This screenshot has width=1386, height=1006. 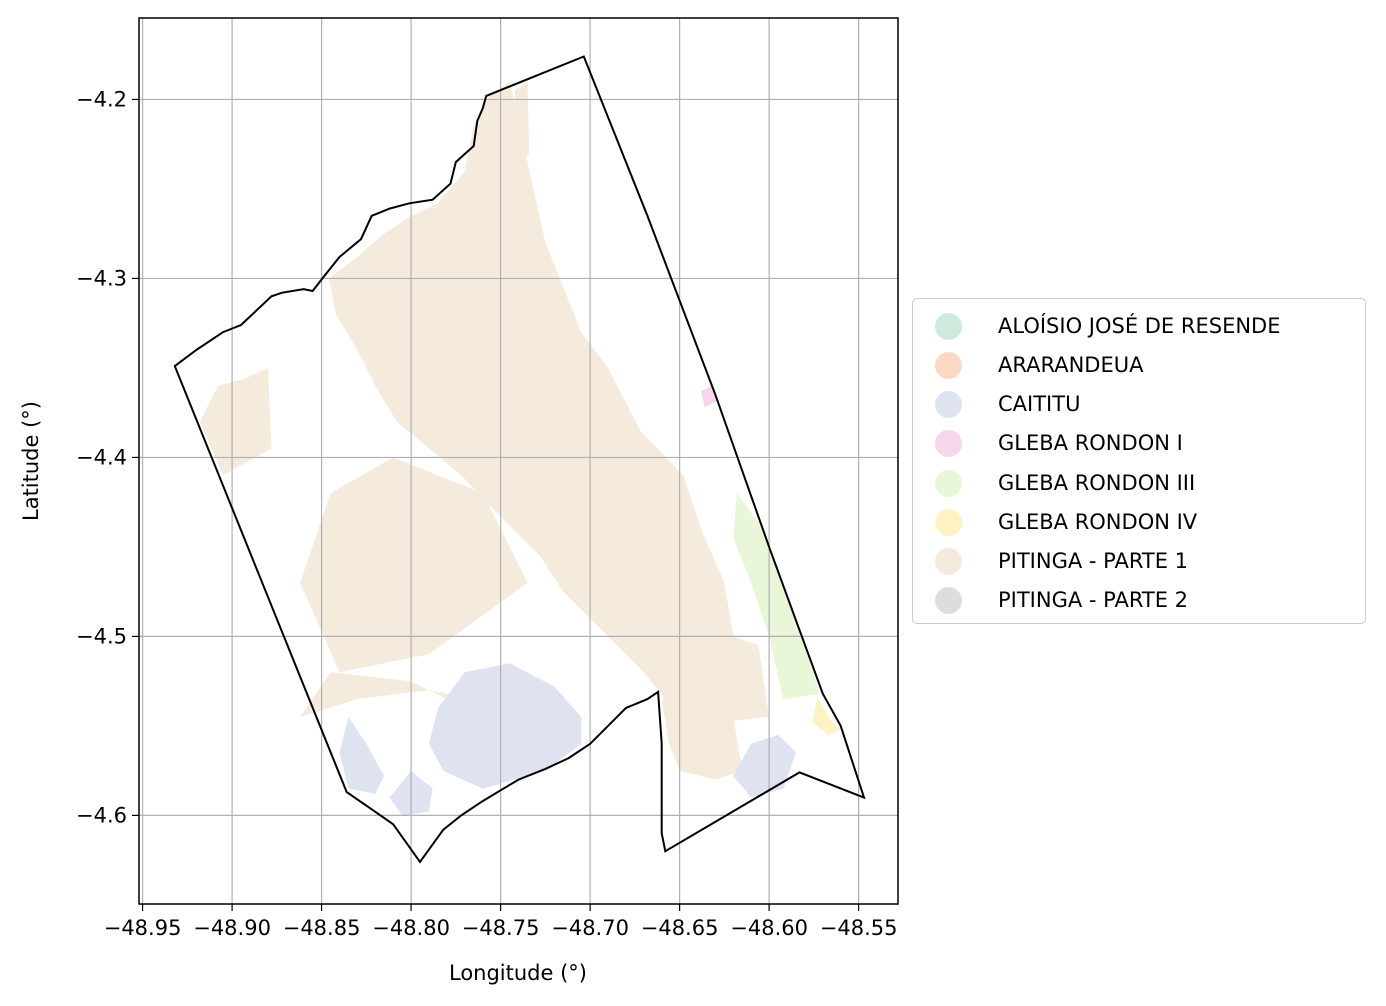 I want to click on y-axis-ticks: −4.2 −4.3 −4.4 −4.5 −4.6, so click(x=107, y=457).